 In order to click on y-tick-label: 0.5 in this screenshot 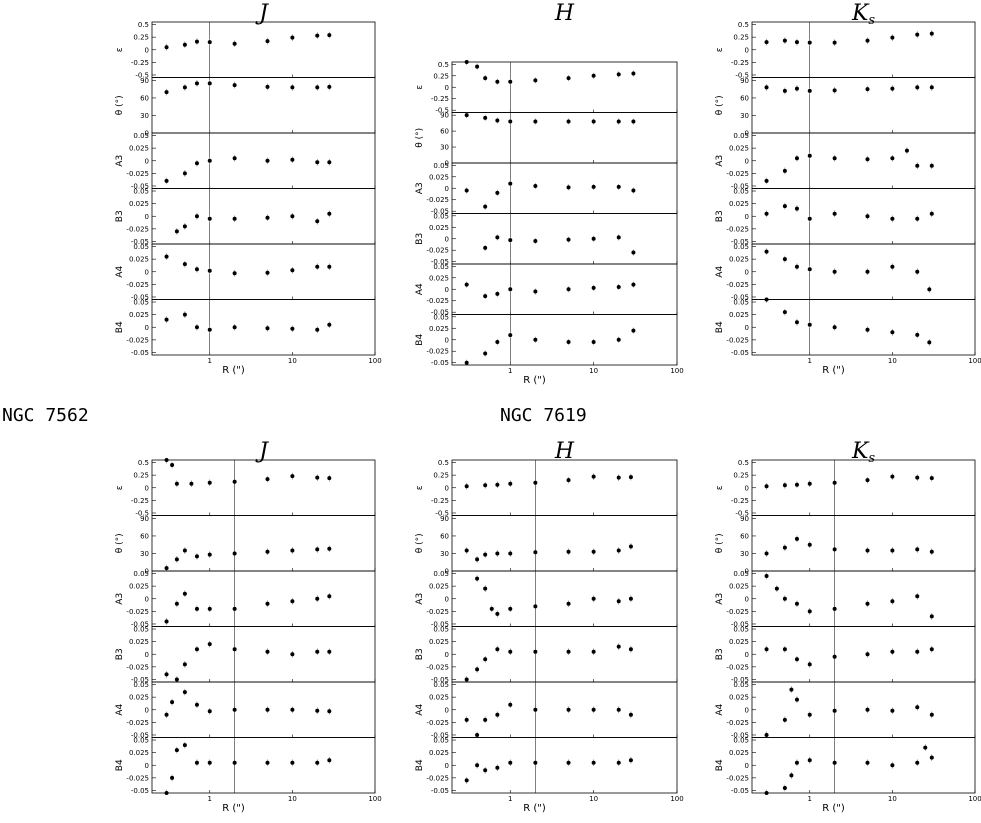, I will do `click(143, 463)`.